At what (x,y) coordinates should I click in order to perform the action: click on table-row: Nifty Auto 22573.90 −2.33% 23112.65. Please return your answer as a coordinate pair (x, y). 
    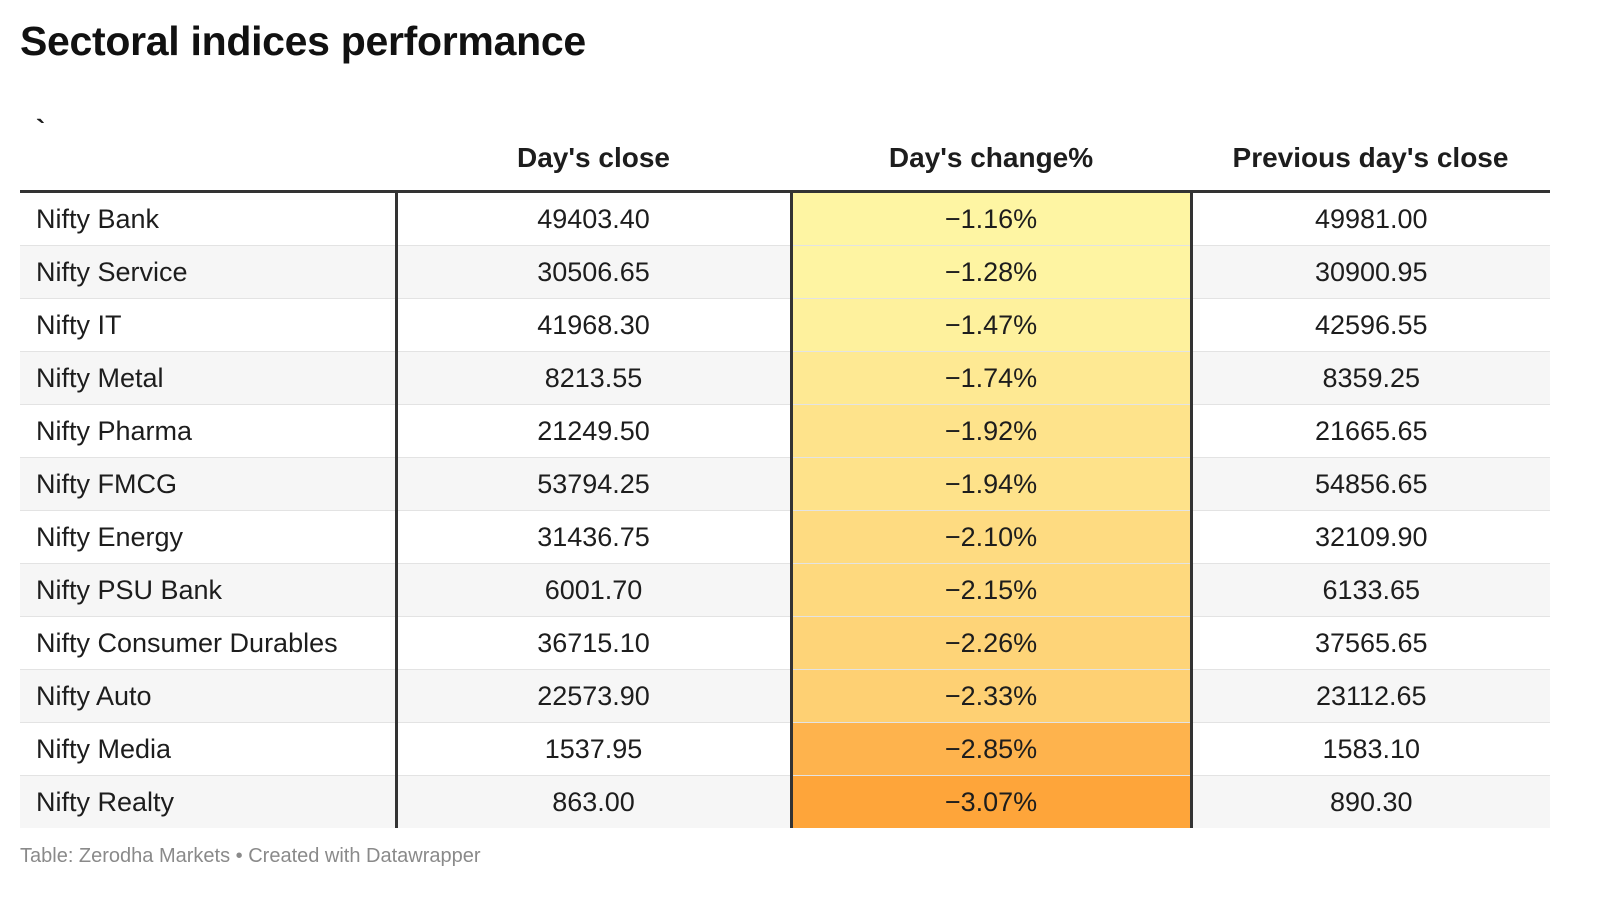
    Looking at the image, I should click on (785, 696).